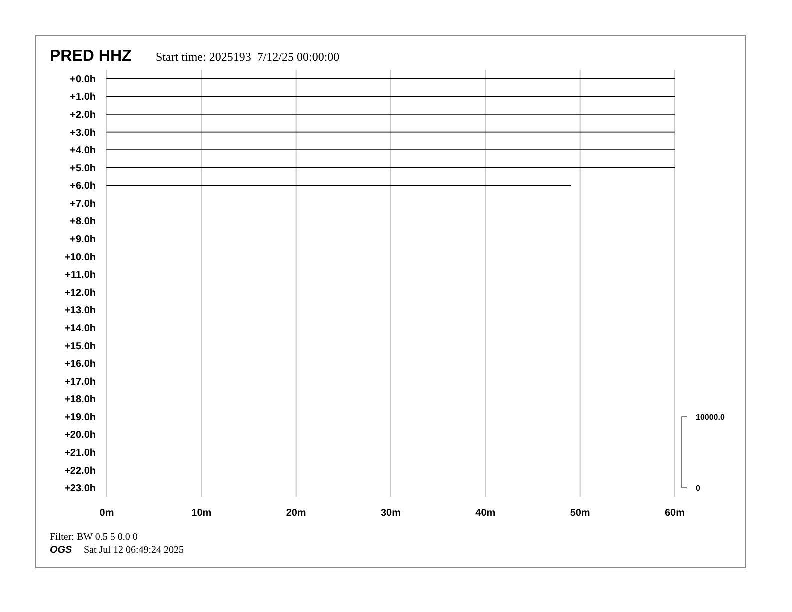  What do you see at coordinates (80, 400) in the screenshot?
I see `y-tick-label: +18.0h` at bounding box center [80, 400].